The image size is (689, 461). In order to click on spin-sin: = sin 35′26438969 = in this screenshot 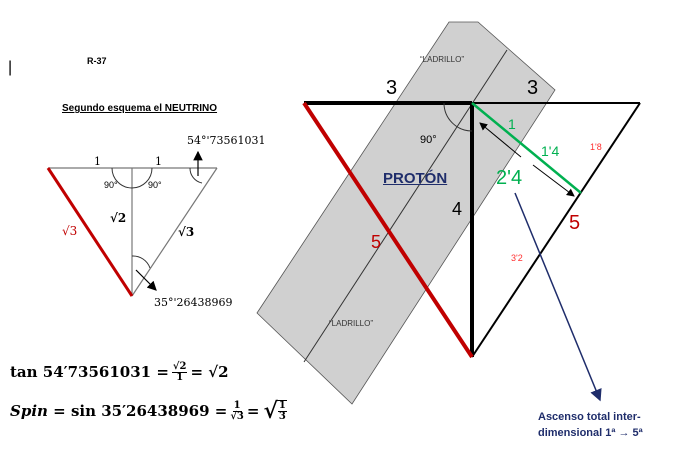, I will do `click(137, 410)`.